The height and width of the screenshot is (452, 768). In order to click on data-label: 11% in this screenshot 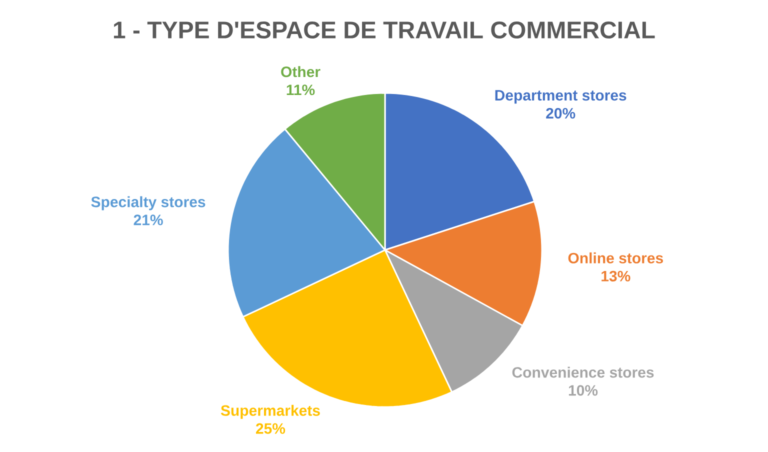, I will do `click(300, 90)`.